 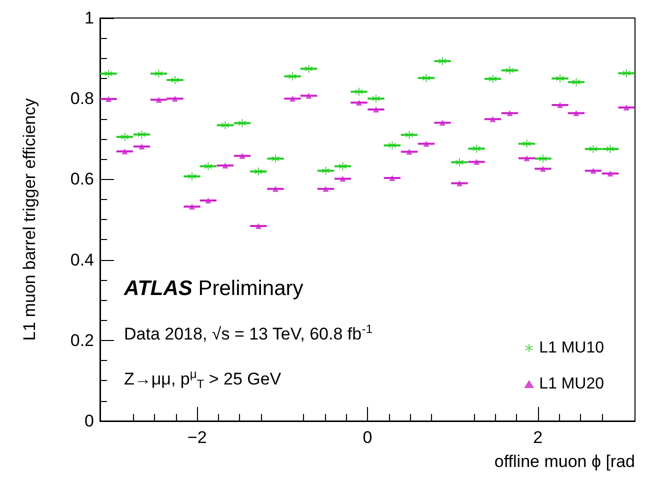 I want to click on x-tick-label: 0, so click(x=367, y=437).